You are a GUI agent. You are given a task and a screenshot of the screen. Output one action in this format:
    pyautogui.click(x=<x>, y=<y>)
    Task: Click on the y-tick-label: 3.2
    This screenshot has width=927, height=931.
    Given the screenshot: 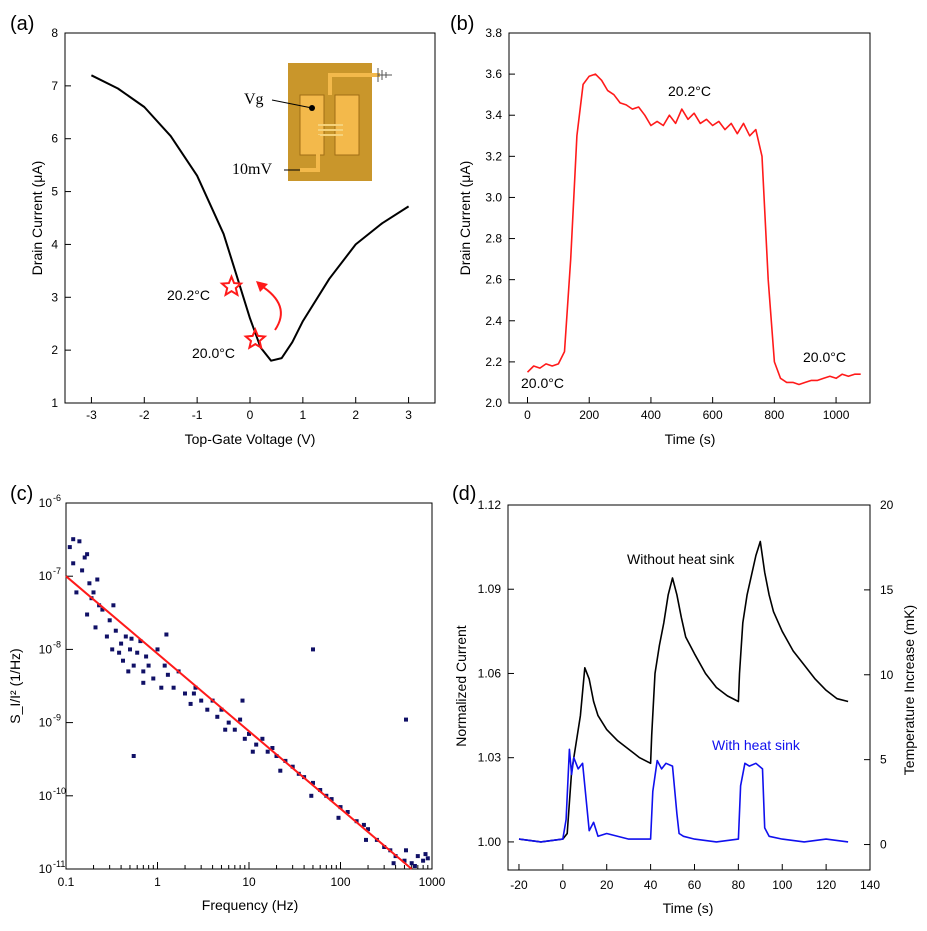 What is the action you would take?
    pyautogui.click(x=493, y=156)
    